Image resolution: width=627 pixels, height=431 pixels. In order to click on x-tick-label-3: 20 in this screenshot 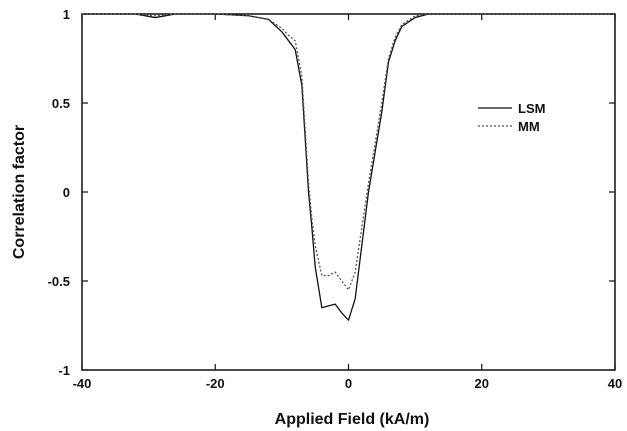, I will do `click(482, 383)`.